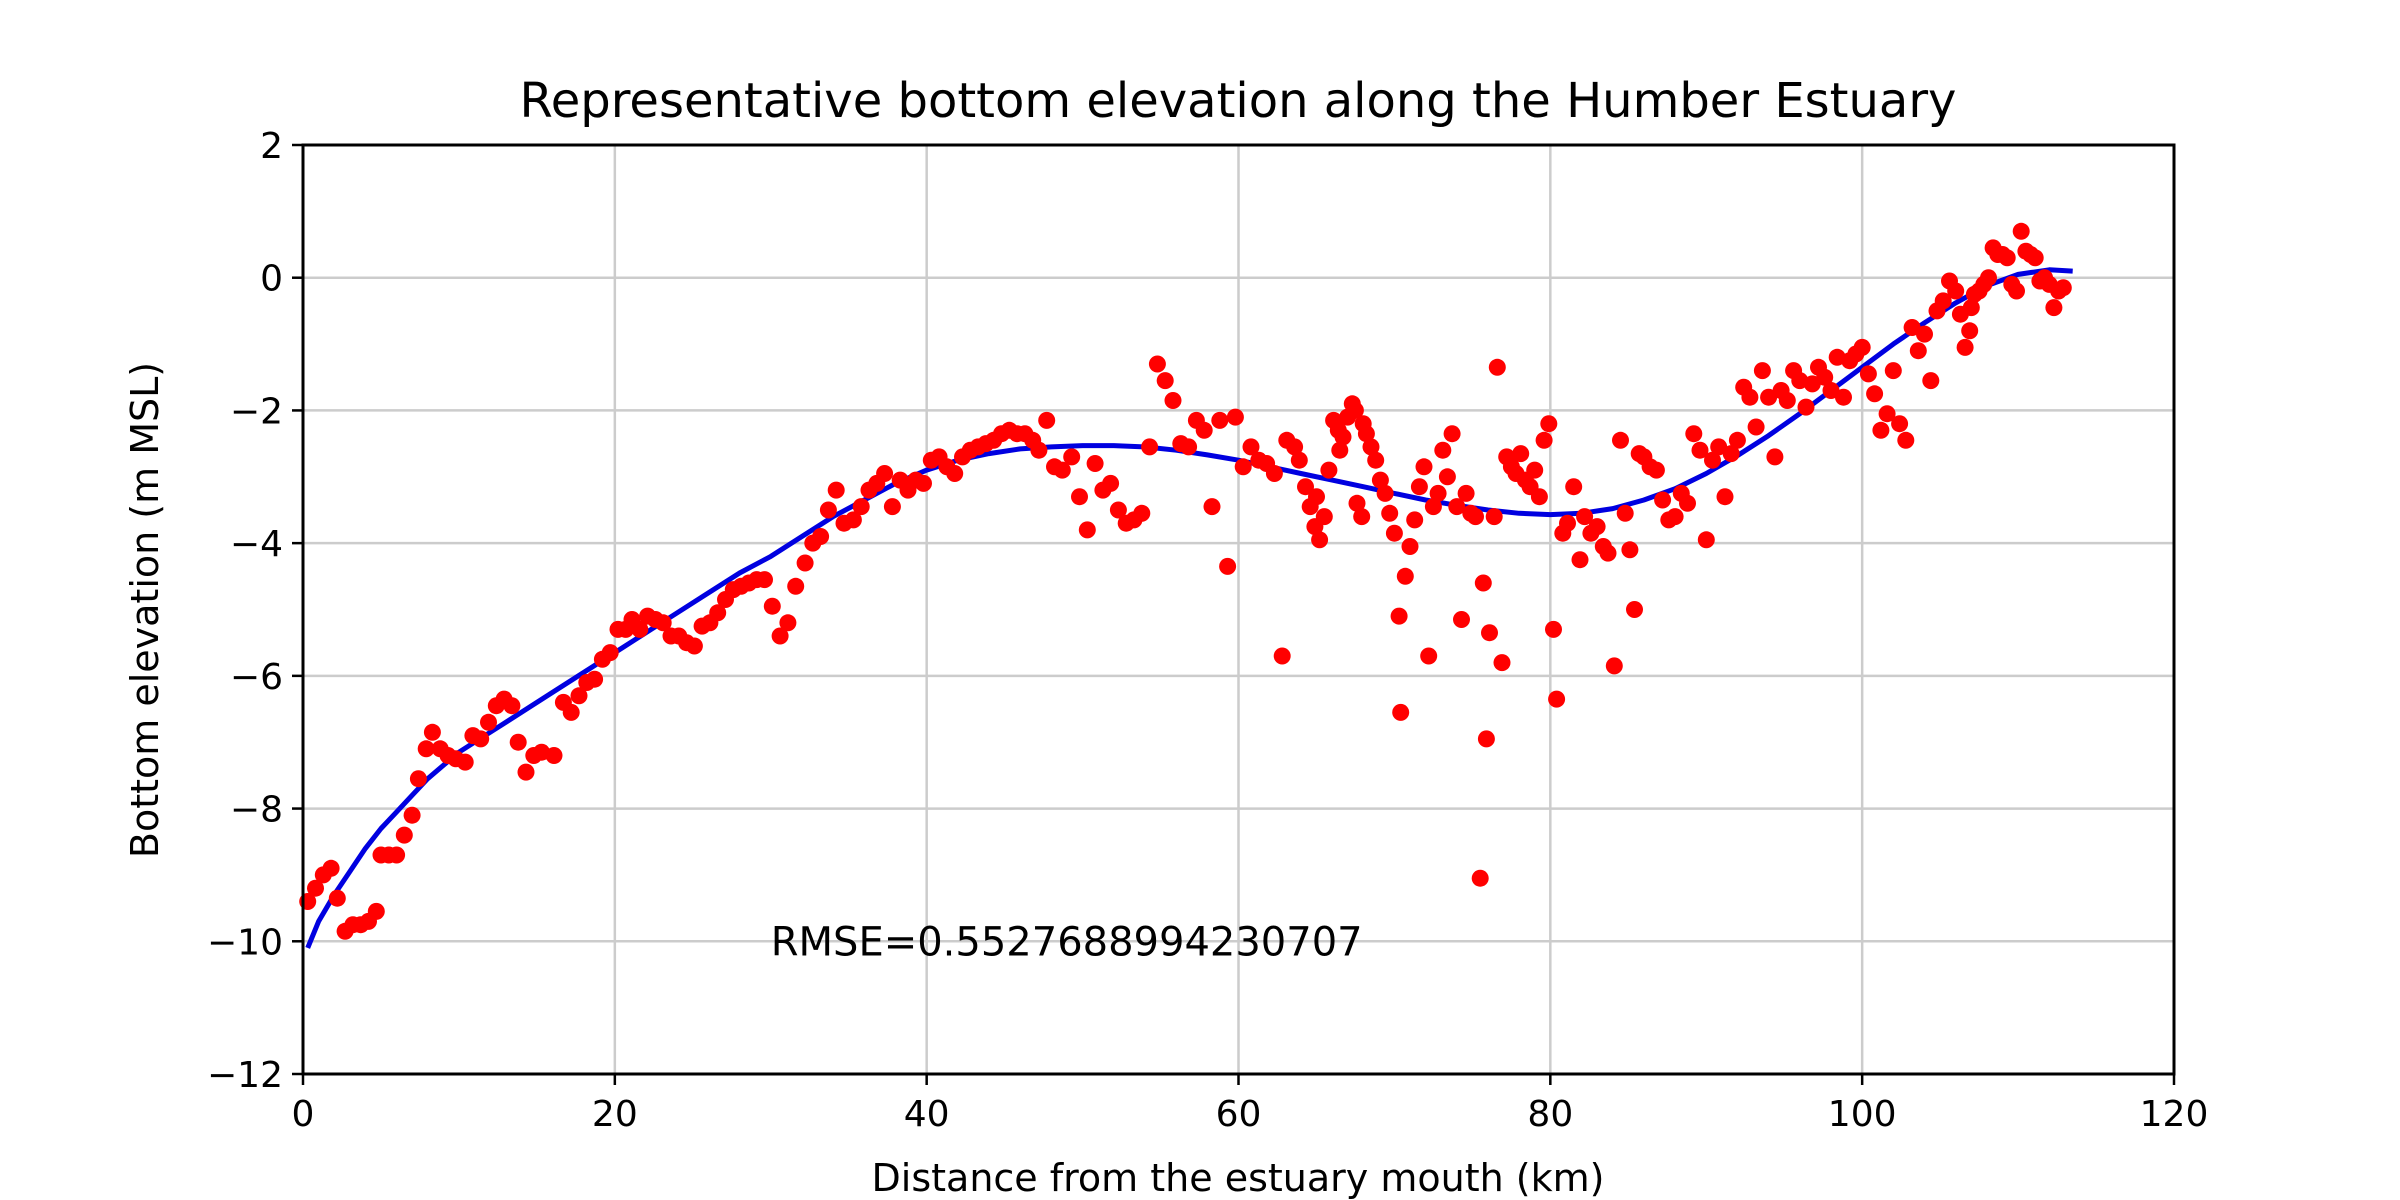 The image size is (2400, 1200). I want to click on x-tick-label: 0, so click(303, 1114).